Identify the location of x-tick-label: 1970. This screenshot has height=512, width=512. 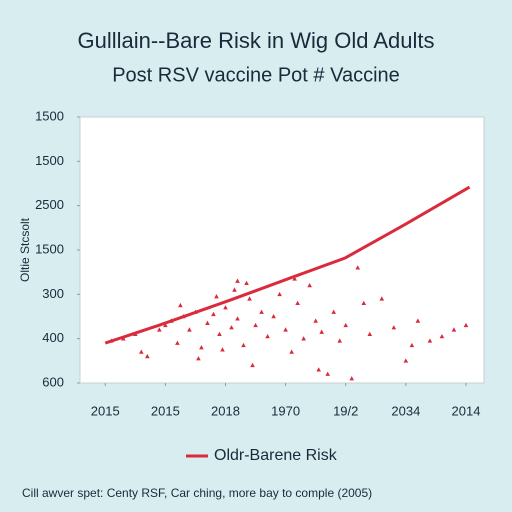
(285, 410).